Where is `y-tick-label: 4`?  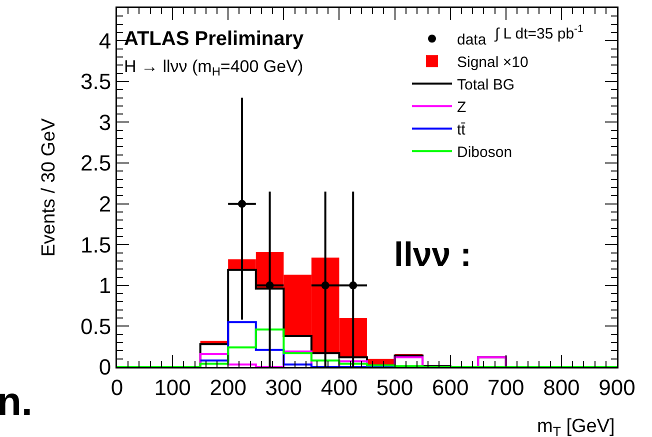
y-tick-label: 4 is located at coordinates (105, 41).